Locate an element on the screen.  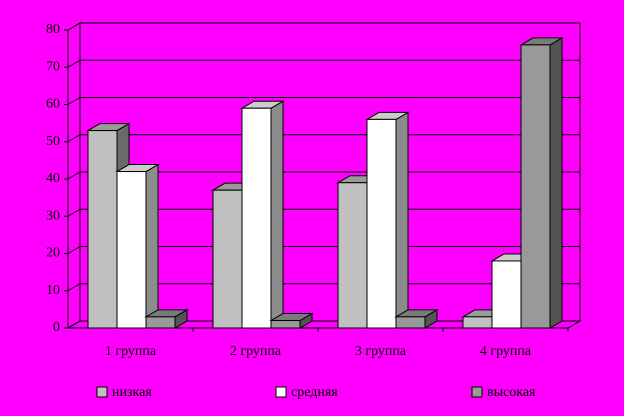
legend-label: высокая is located at coordinates (511, 392).